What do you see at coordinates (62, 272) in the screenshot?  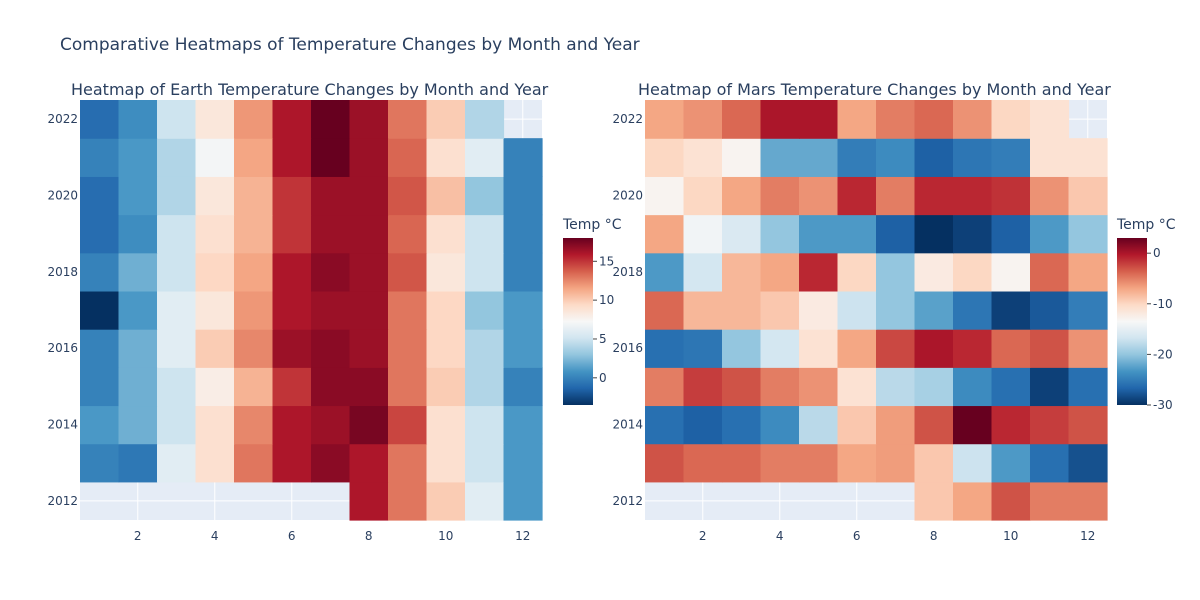 I see `earth-y-tick-label: 2018` at bounding box center [62, 272].